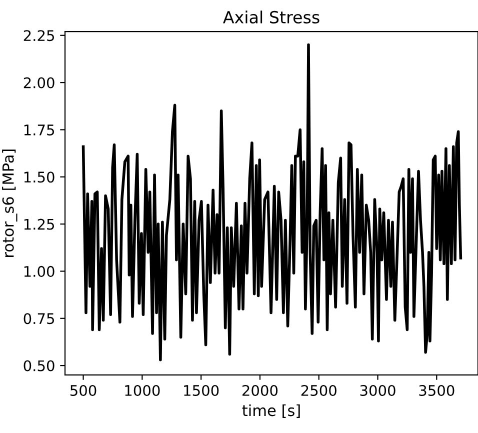 The image size is (478, 433). I want to click on y-tick-label: 0.75, so click(39, 318).